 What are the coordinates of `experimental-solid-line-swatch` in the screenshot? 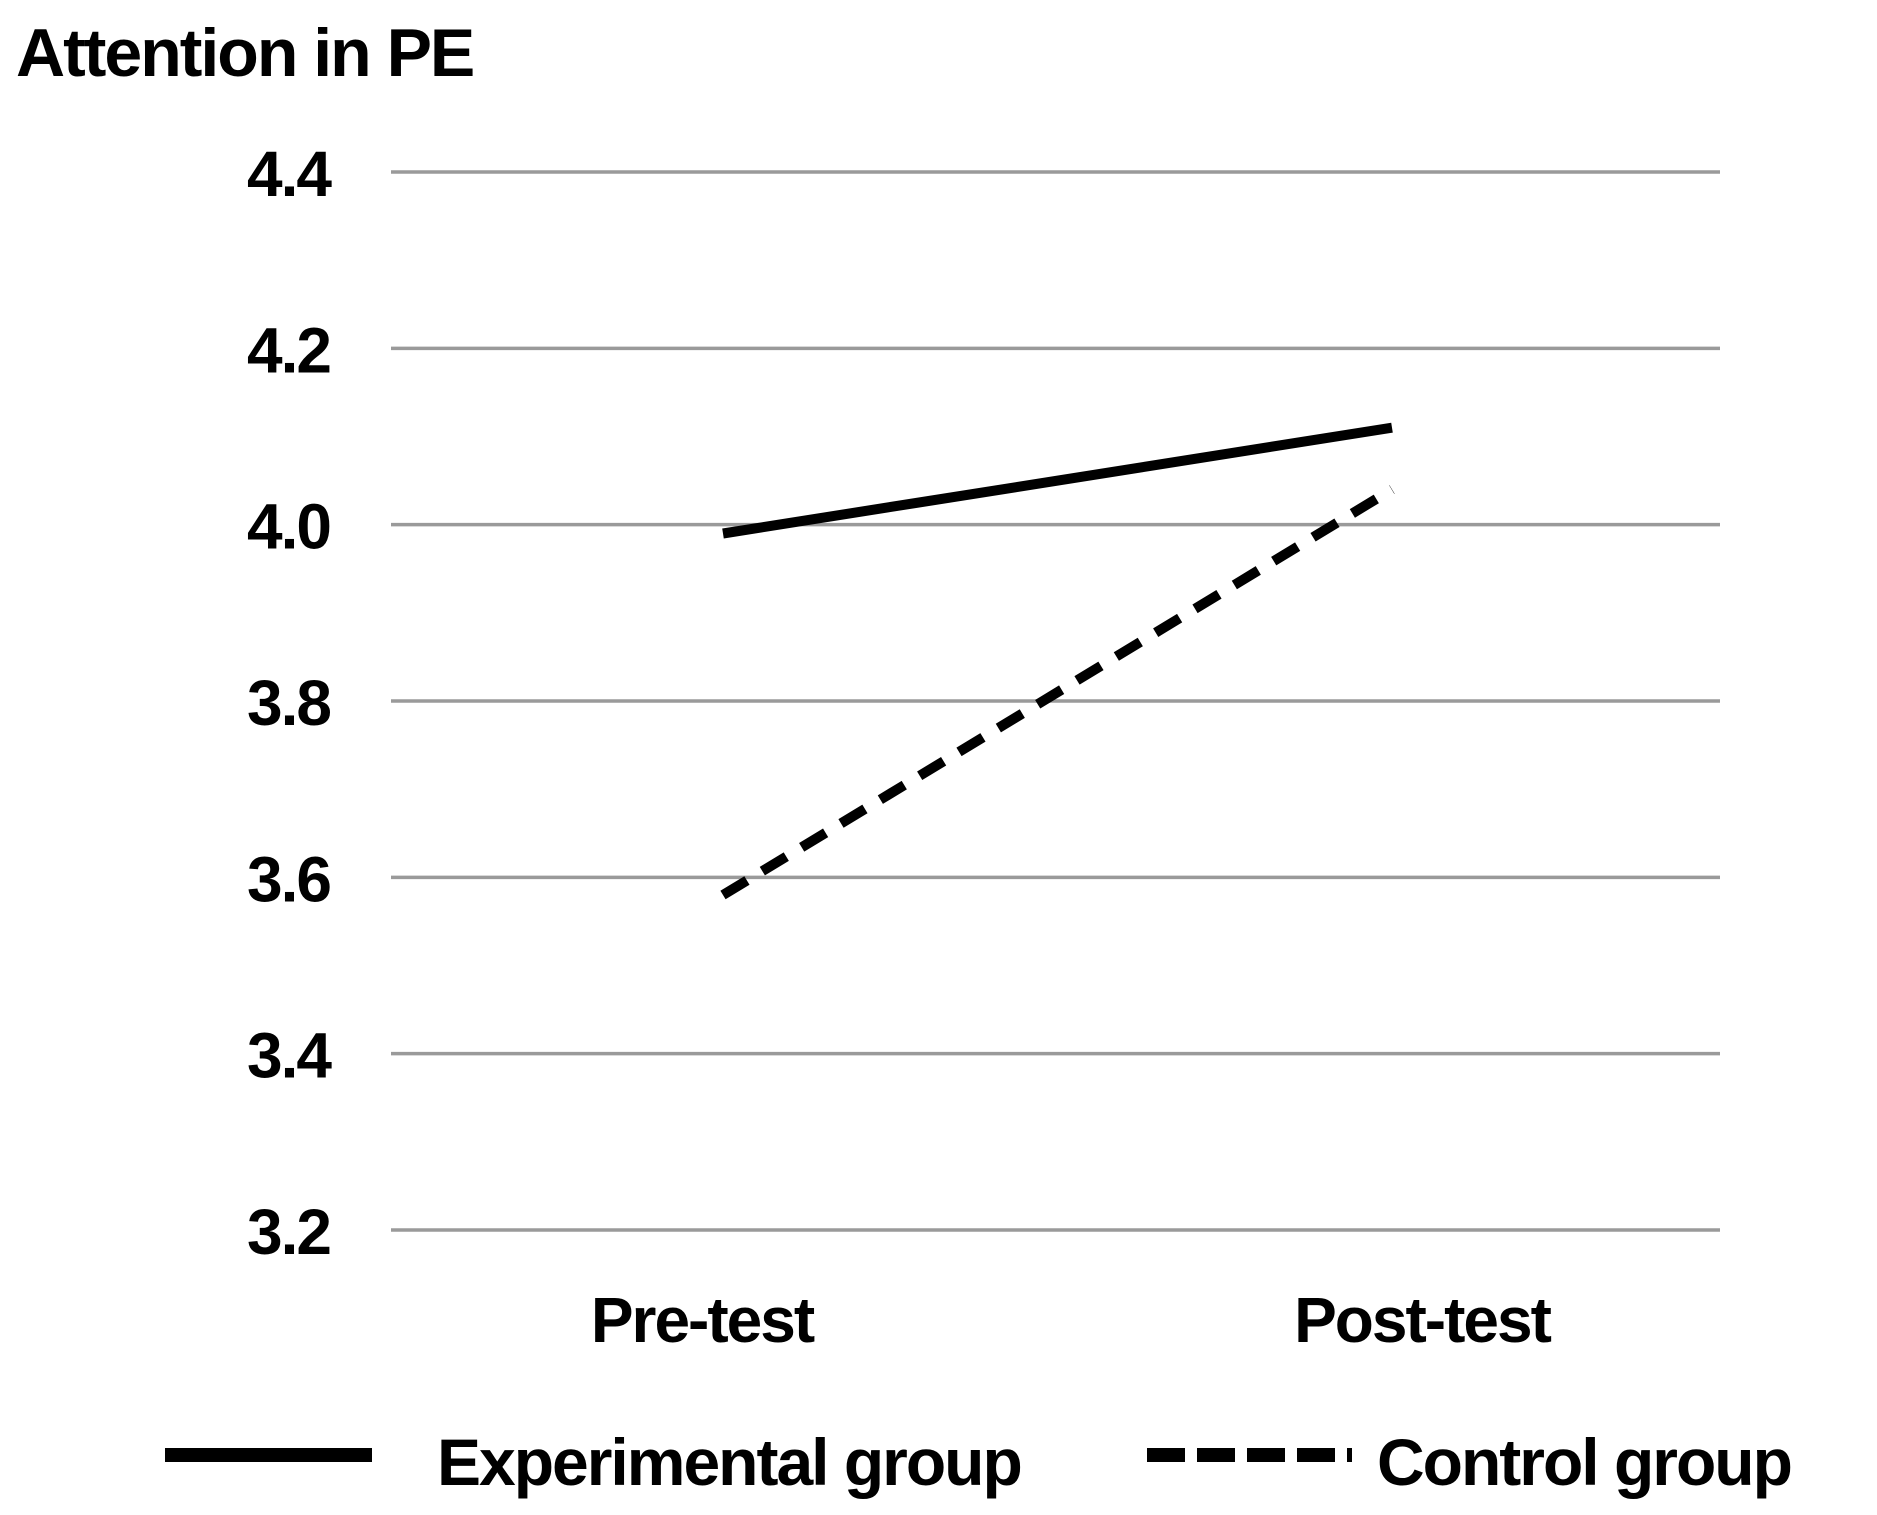 It's located at (268, 1455).